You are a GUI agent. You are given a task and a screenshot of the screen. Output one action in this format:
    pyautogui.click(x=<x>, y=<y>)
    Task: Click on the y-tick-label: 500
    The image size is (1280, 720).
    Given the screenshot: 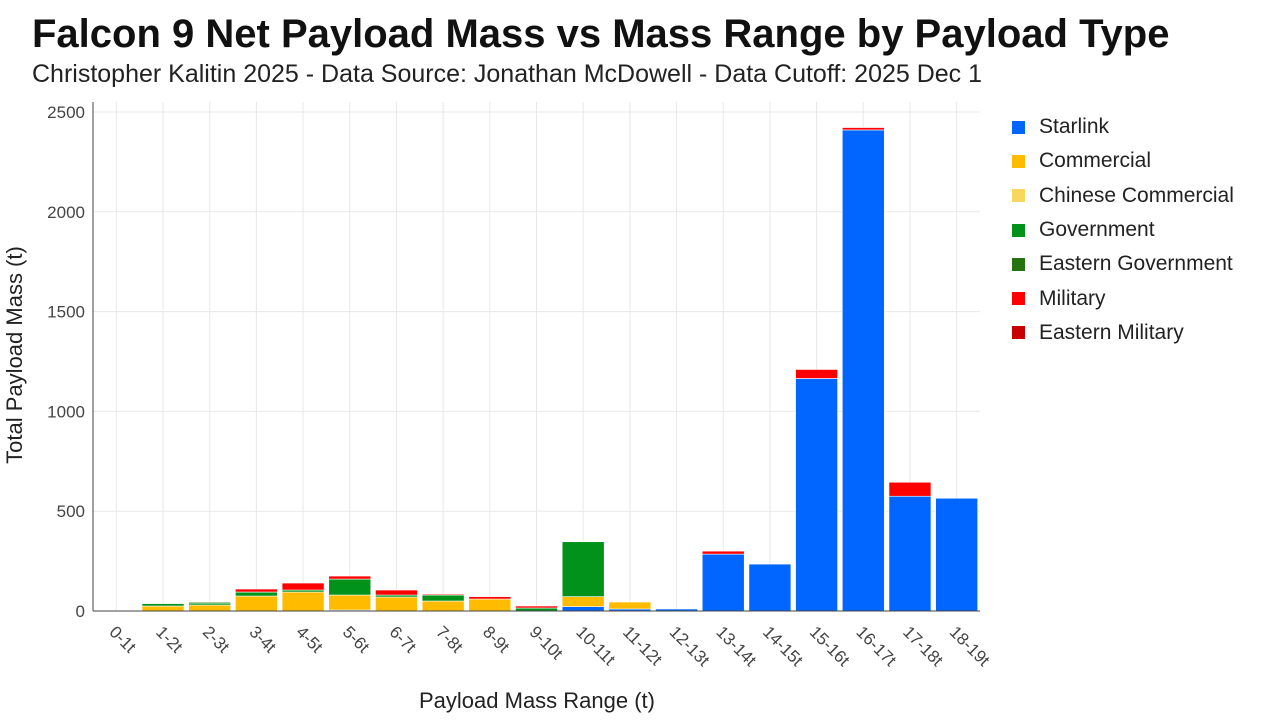 What is the action you would take?
    pyautogui.click(x=71, y=511)
    